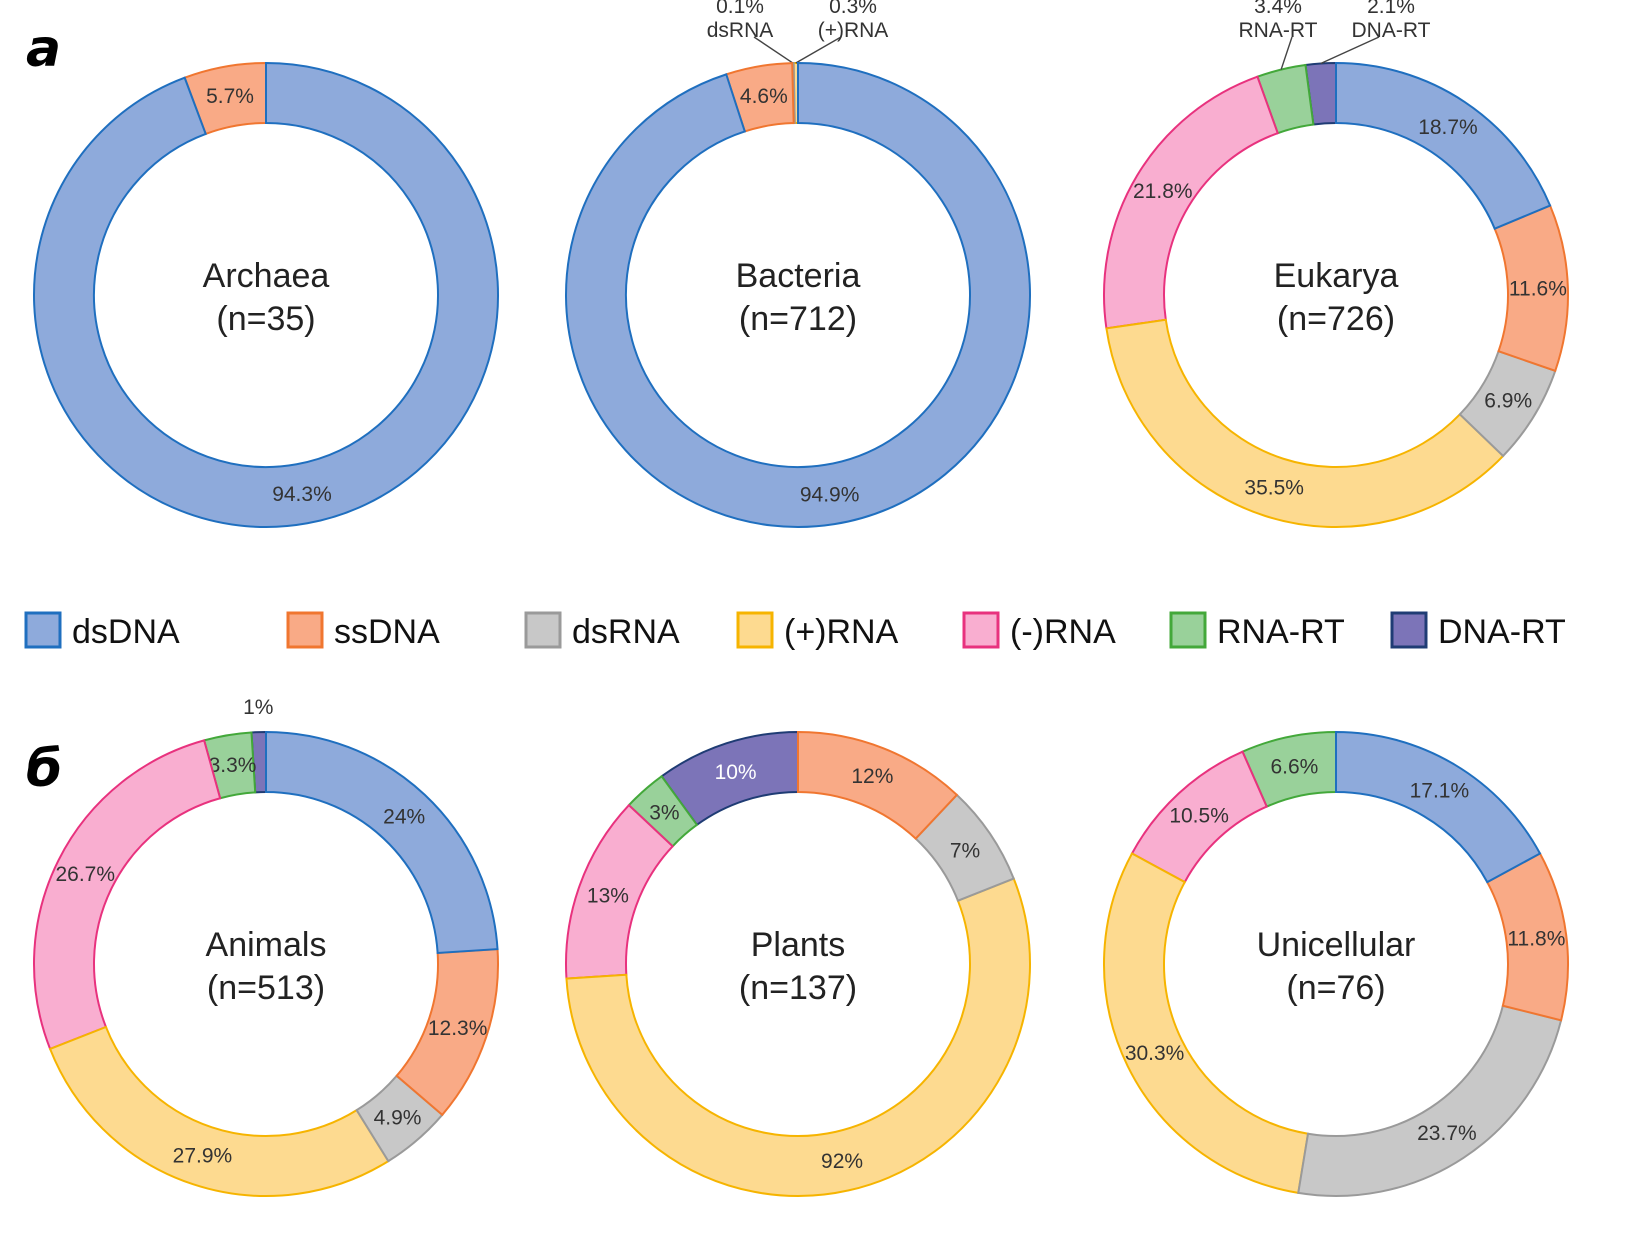  Describe the element at coordinates (626, 632) in the screenshot. I see `legend-label: dsRNA` at that location.